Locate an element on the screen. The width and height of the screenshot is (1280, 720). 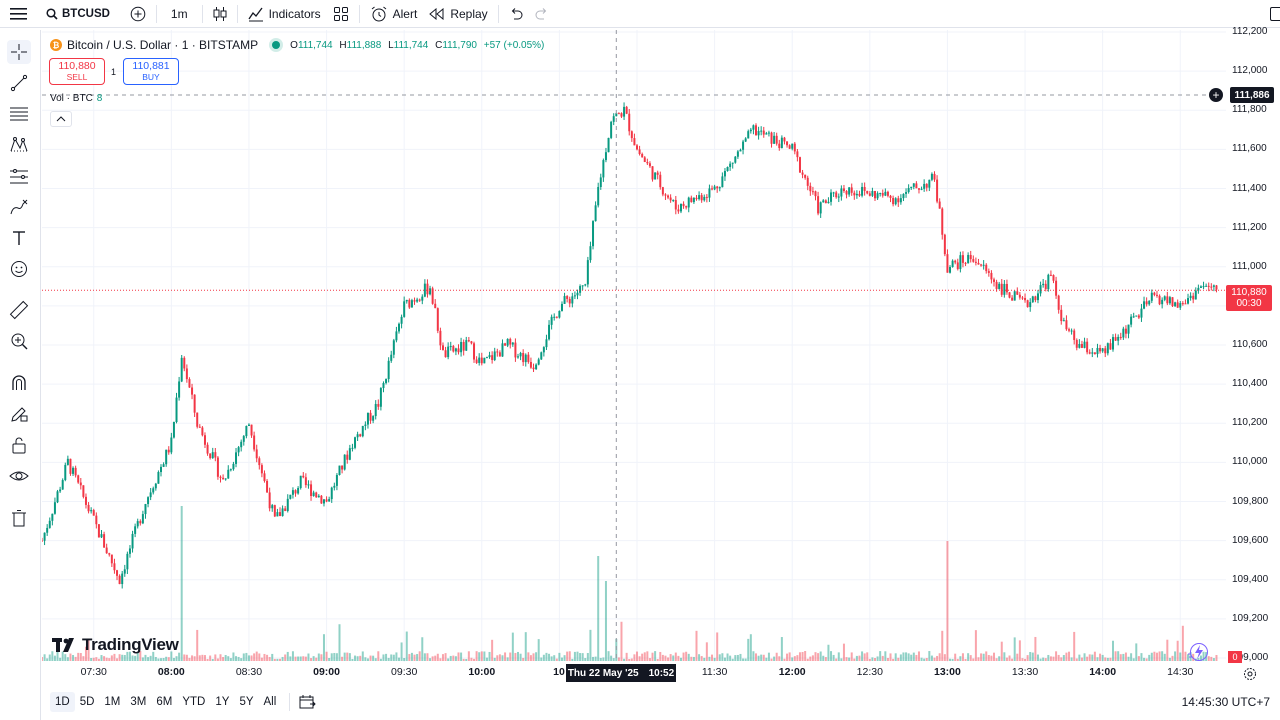
range-button-3m: 3M is located at coordinates (138, 702).